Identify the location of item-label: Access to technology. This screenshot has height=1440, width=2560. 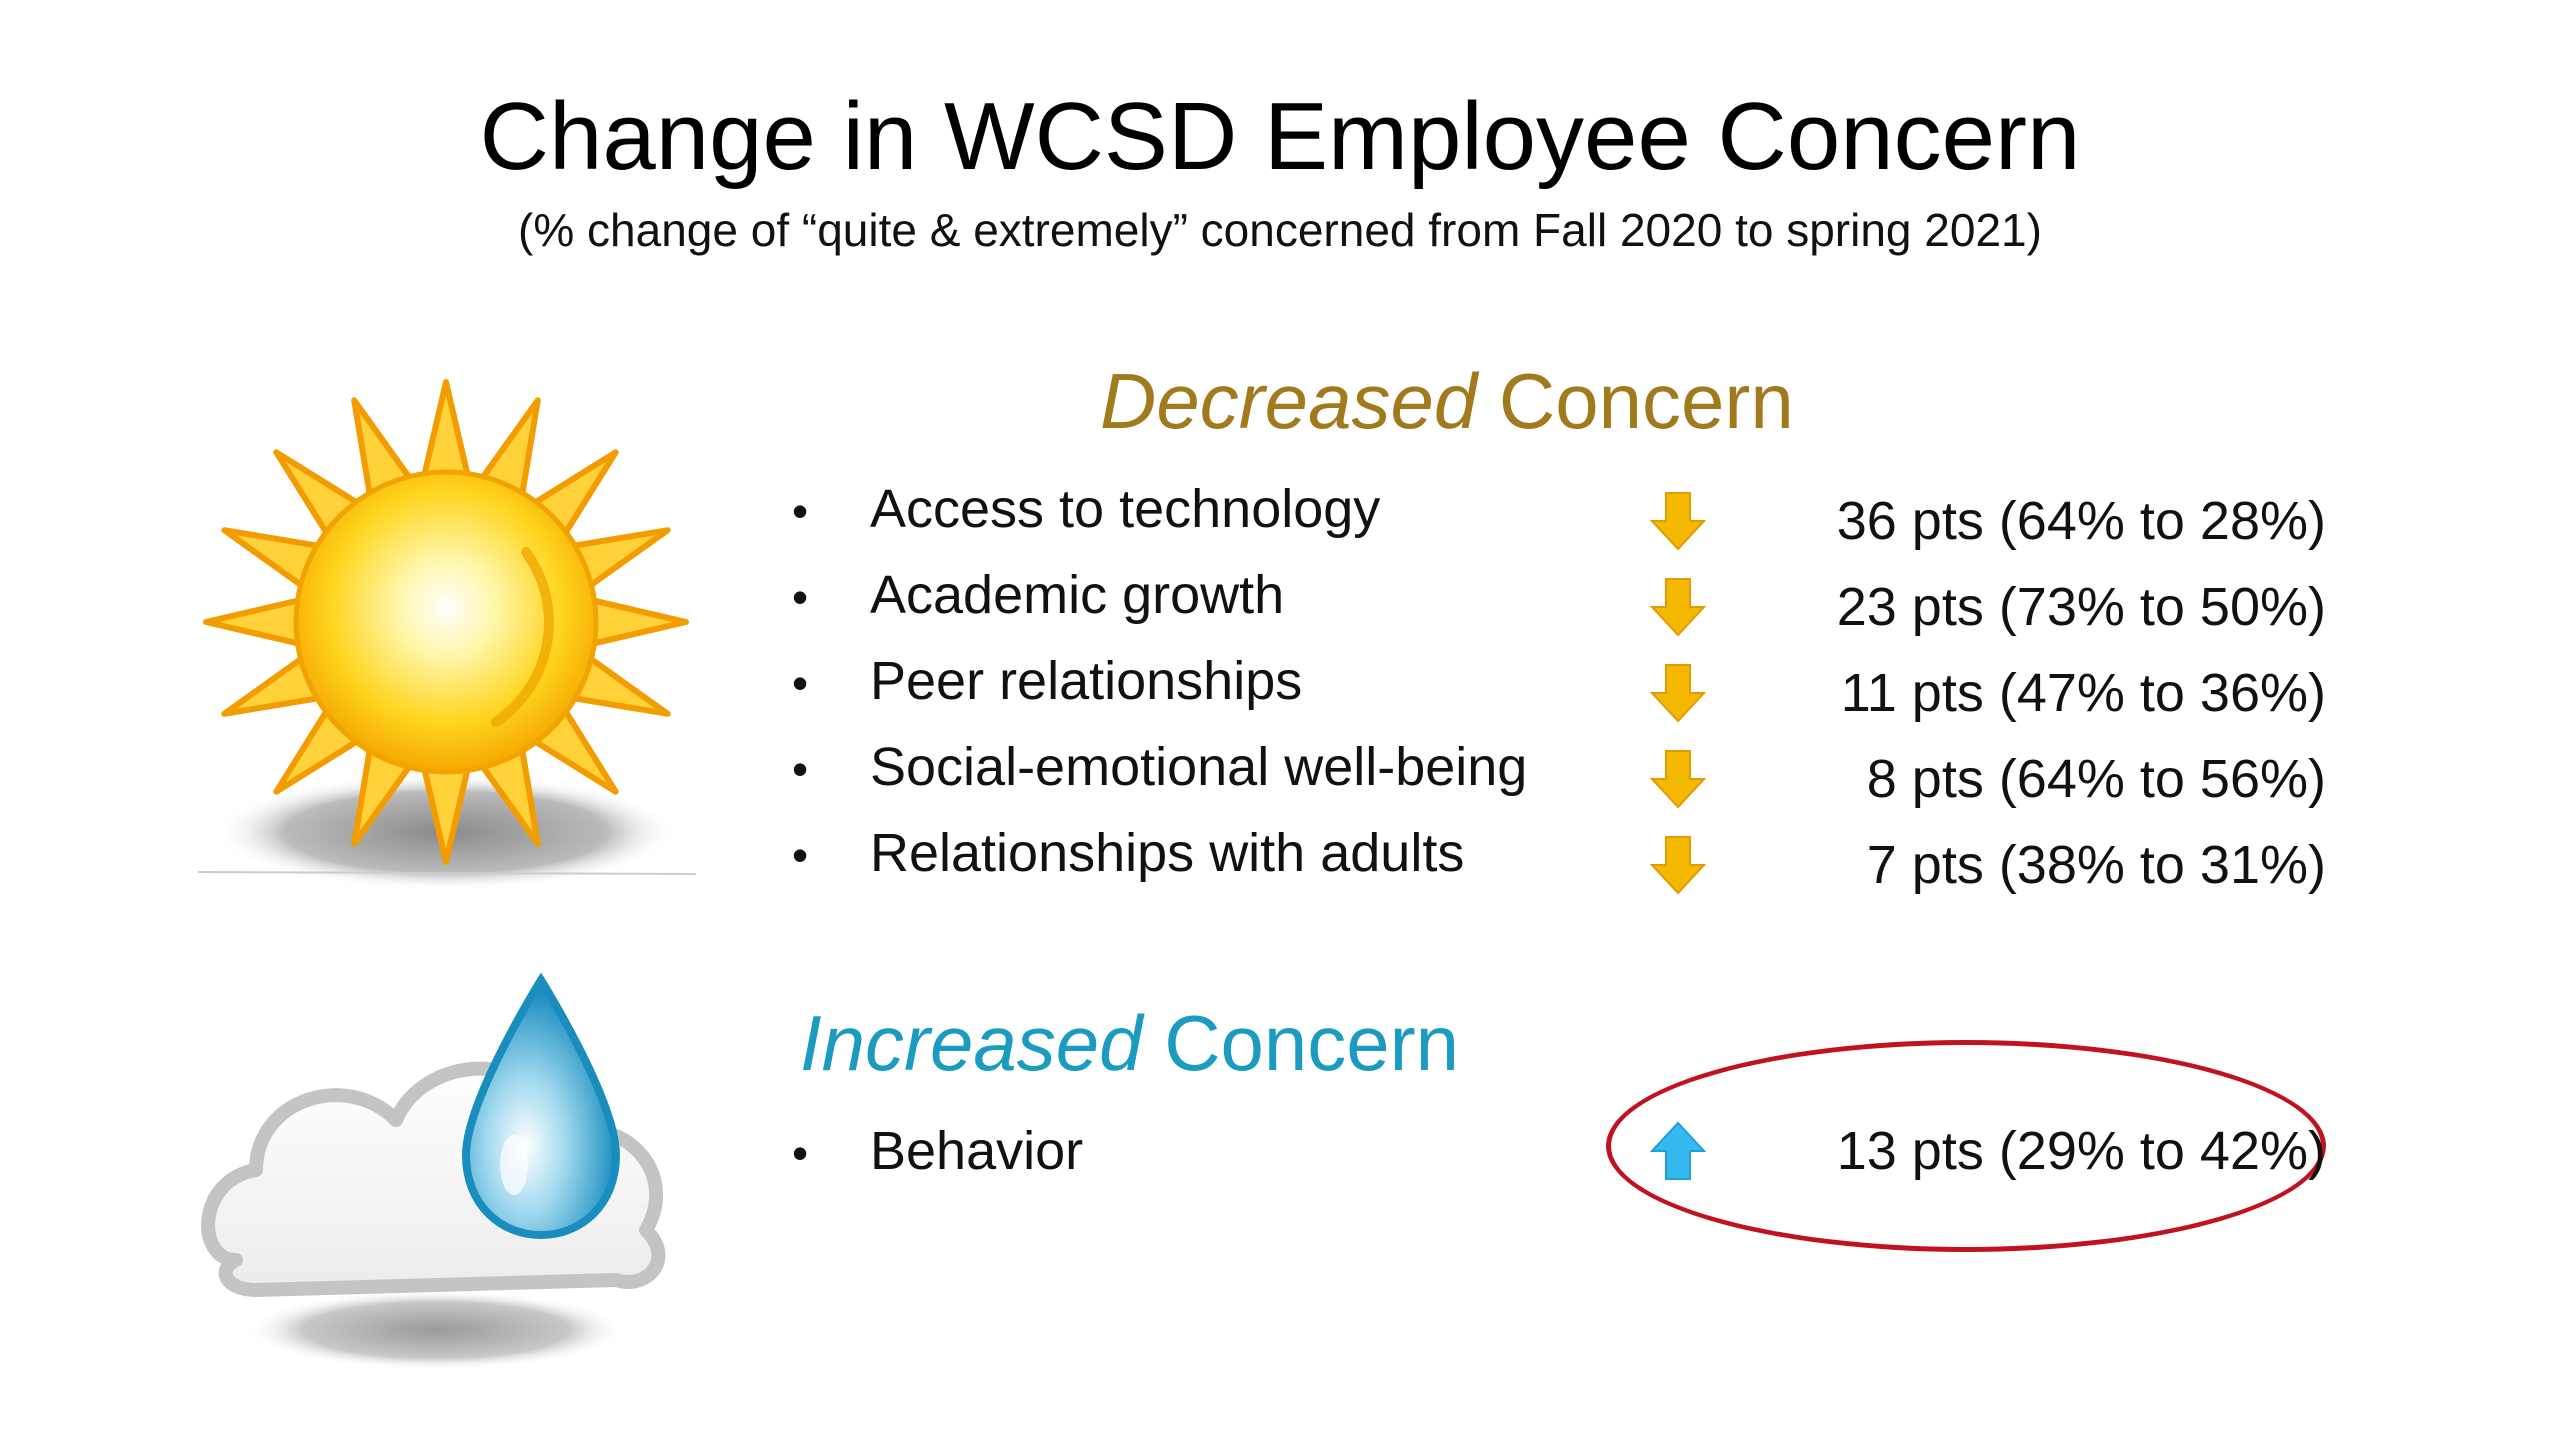
(1125, 509).